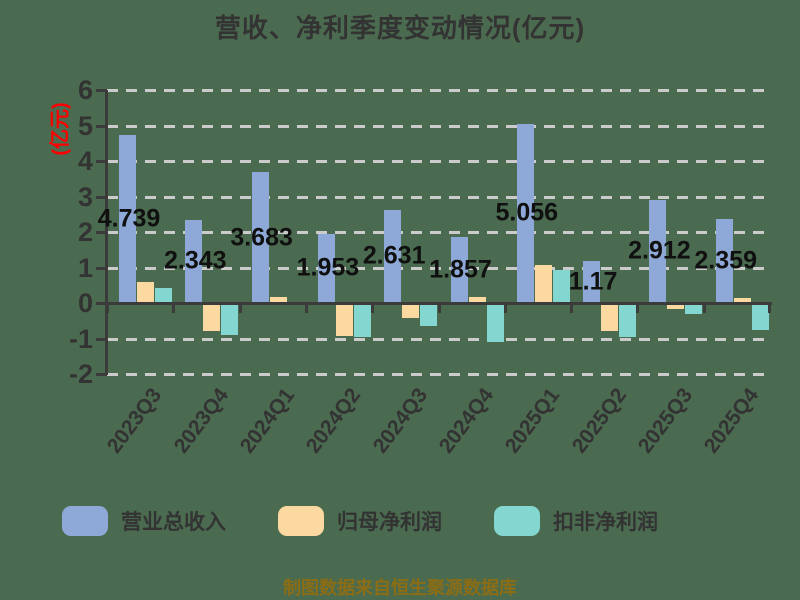 Image resolution: width=800 pixels, height=600 pixels. What do you see at coordinates (85, 303) in the screenshot?
I see `y-tick-label-0: 0` at bounding box center [85, 303].